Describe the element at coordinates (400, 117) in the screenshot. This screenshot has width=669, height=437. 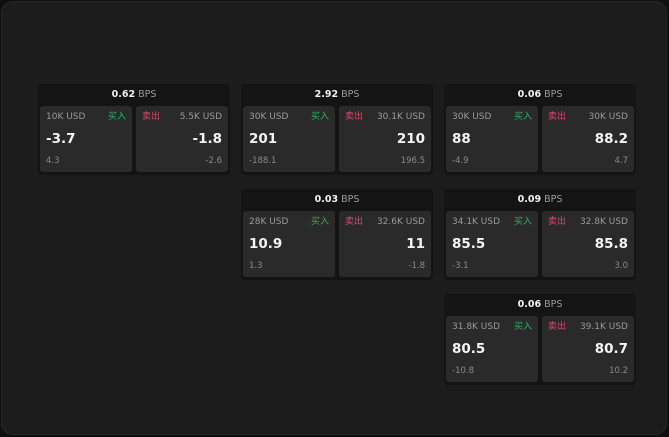
I see `sell-size: 30.1K USD` at that location.